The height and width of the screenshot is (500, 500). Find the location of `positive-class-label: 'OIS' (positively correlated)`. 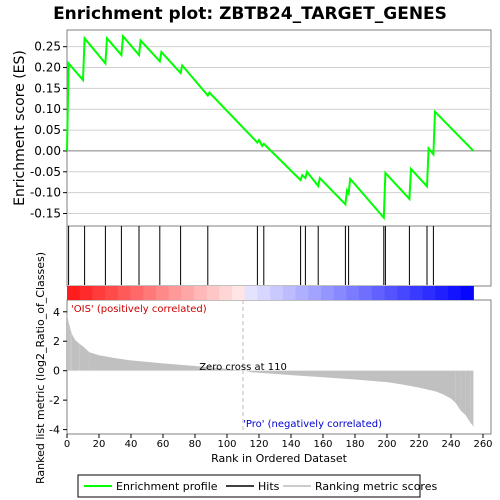

positive-class-label: 'OIS' (positively correlated) is located at coordinates (139, 309).